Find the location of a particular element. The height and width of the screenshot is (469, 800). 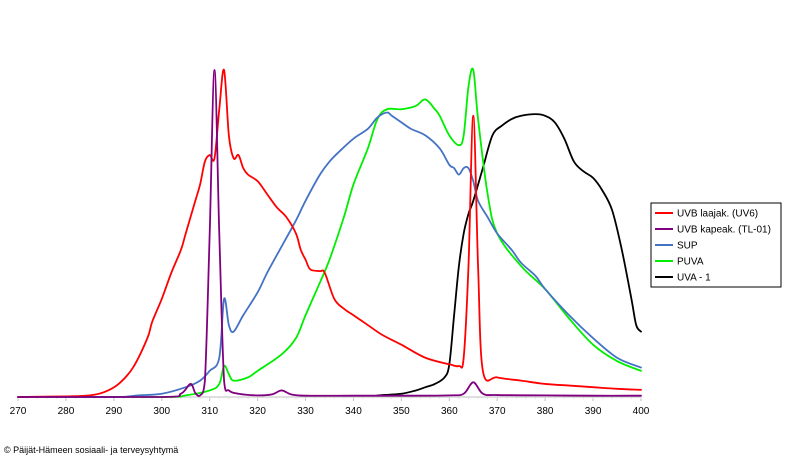

legend-entry: PUVA is located at coordinates (690, 262).